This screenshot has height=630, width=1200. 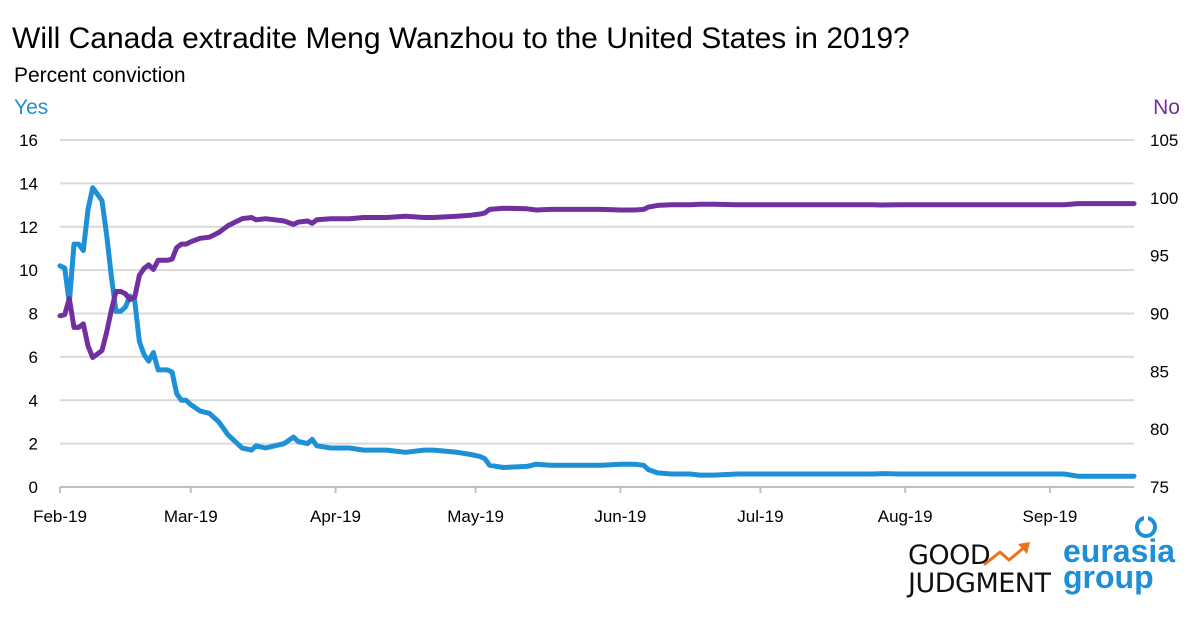 I want to click on right-tick-label: 90, so click(x=1159, y=314).